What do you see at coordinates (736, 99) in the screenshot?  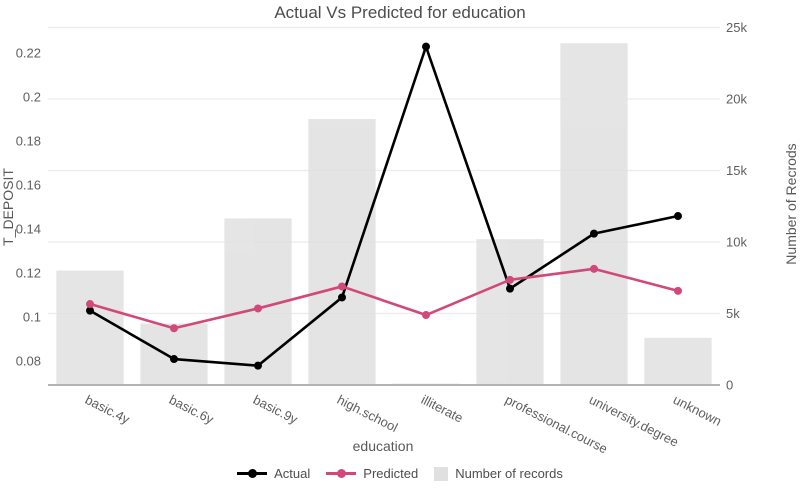 I see `svg-text: 20k` at bounding box center [736, 99].